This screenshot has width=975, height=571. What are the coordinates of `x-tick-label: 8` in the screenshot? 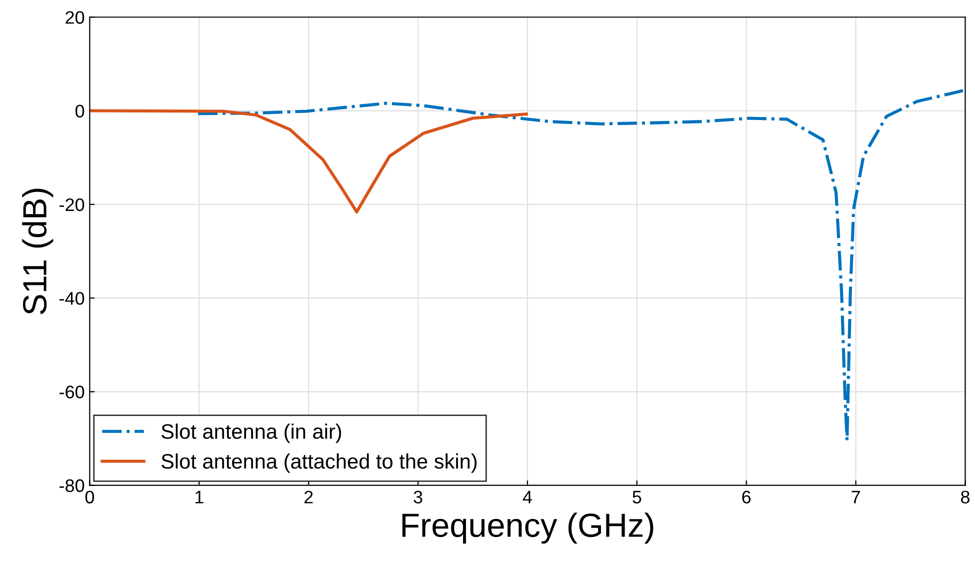 It's located at (965, 497).